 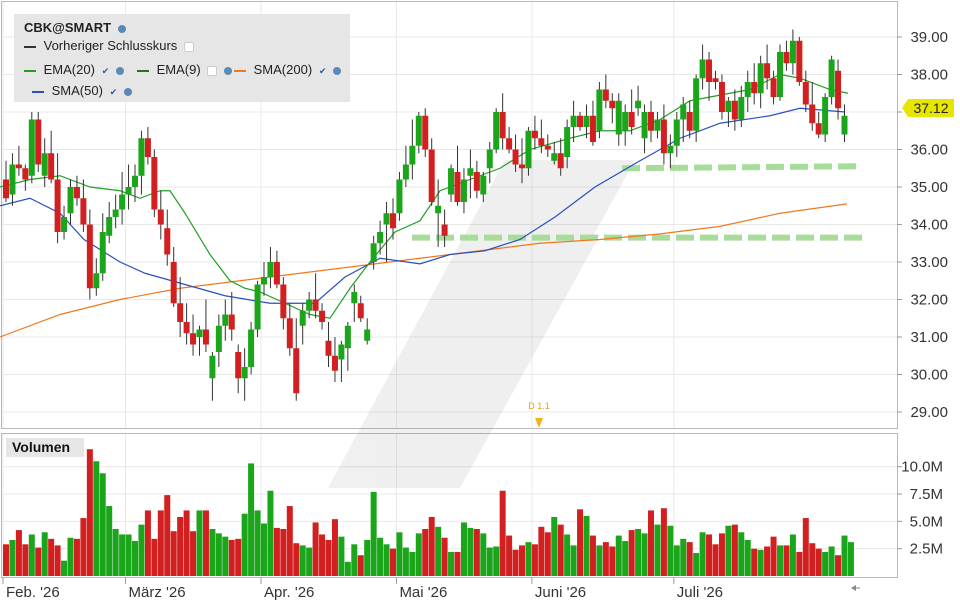 I want to click on current-price-tag: 37.12, so click(x=928, y=107).